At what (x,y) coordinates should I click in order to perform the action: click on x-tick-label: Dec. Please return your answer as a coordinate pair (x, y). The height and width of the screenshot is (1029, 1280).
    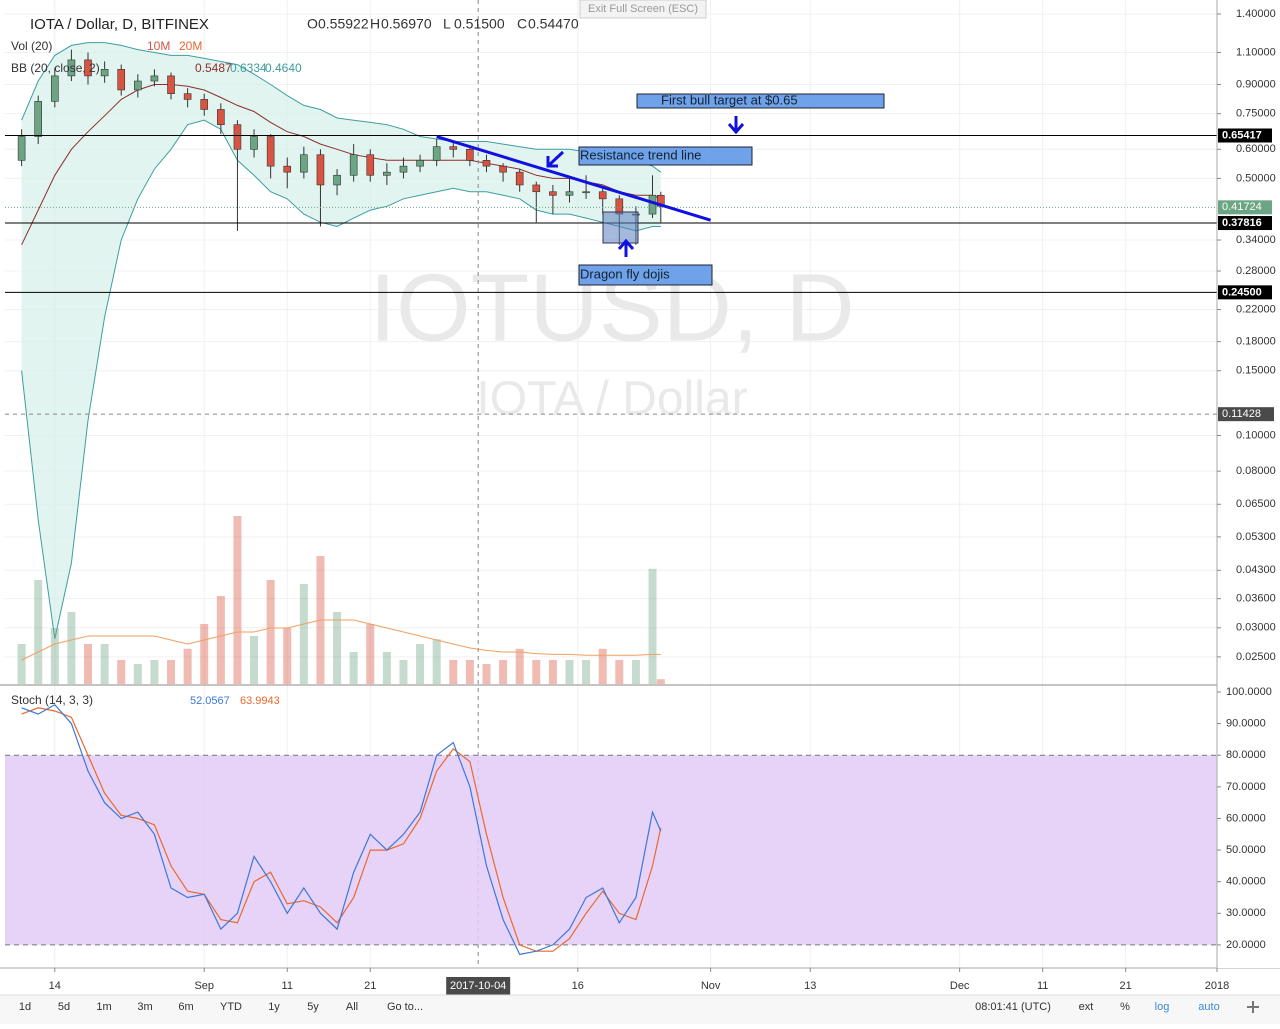
    Looking at the image, I should click on (960, 986).